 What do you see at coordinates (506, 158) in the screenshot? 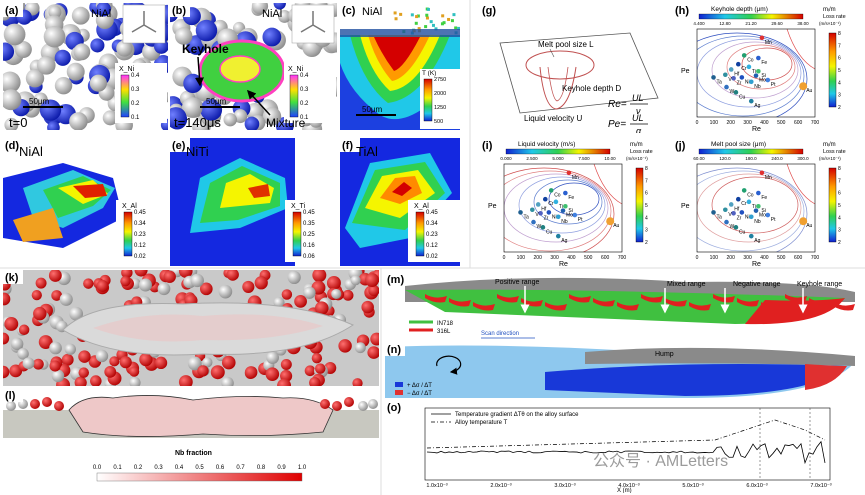
I see `colorbar-tick-label: 0.000` at bounding box center [506, 158].